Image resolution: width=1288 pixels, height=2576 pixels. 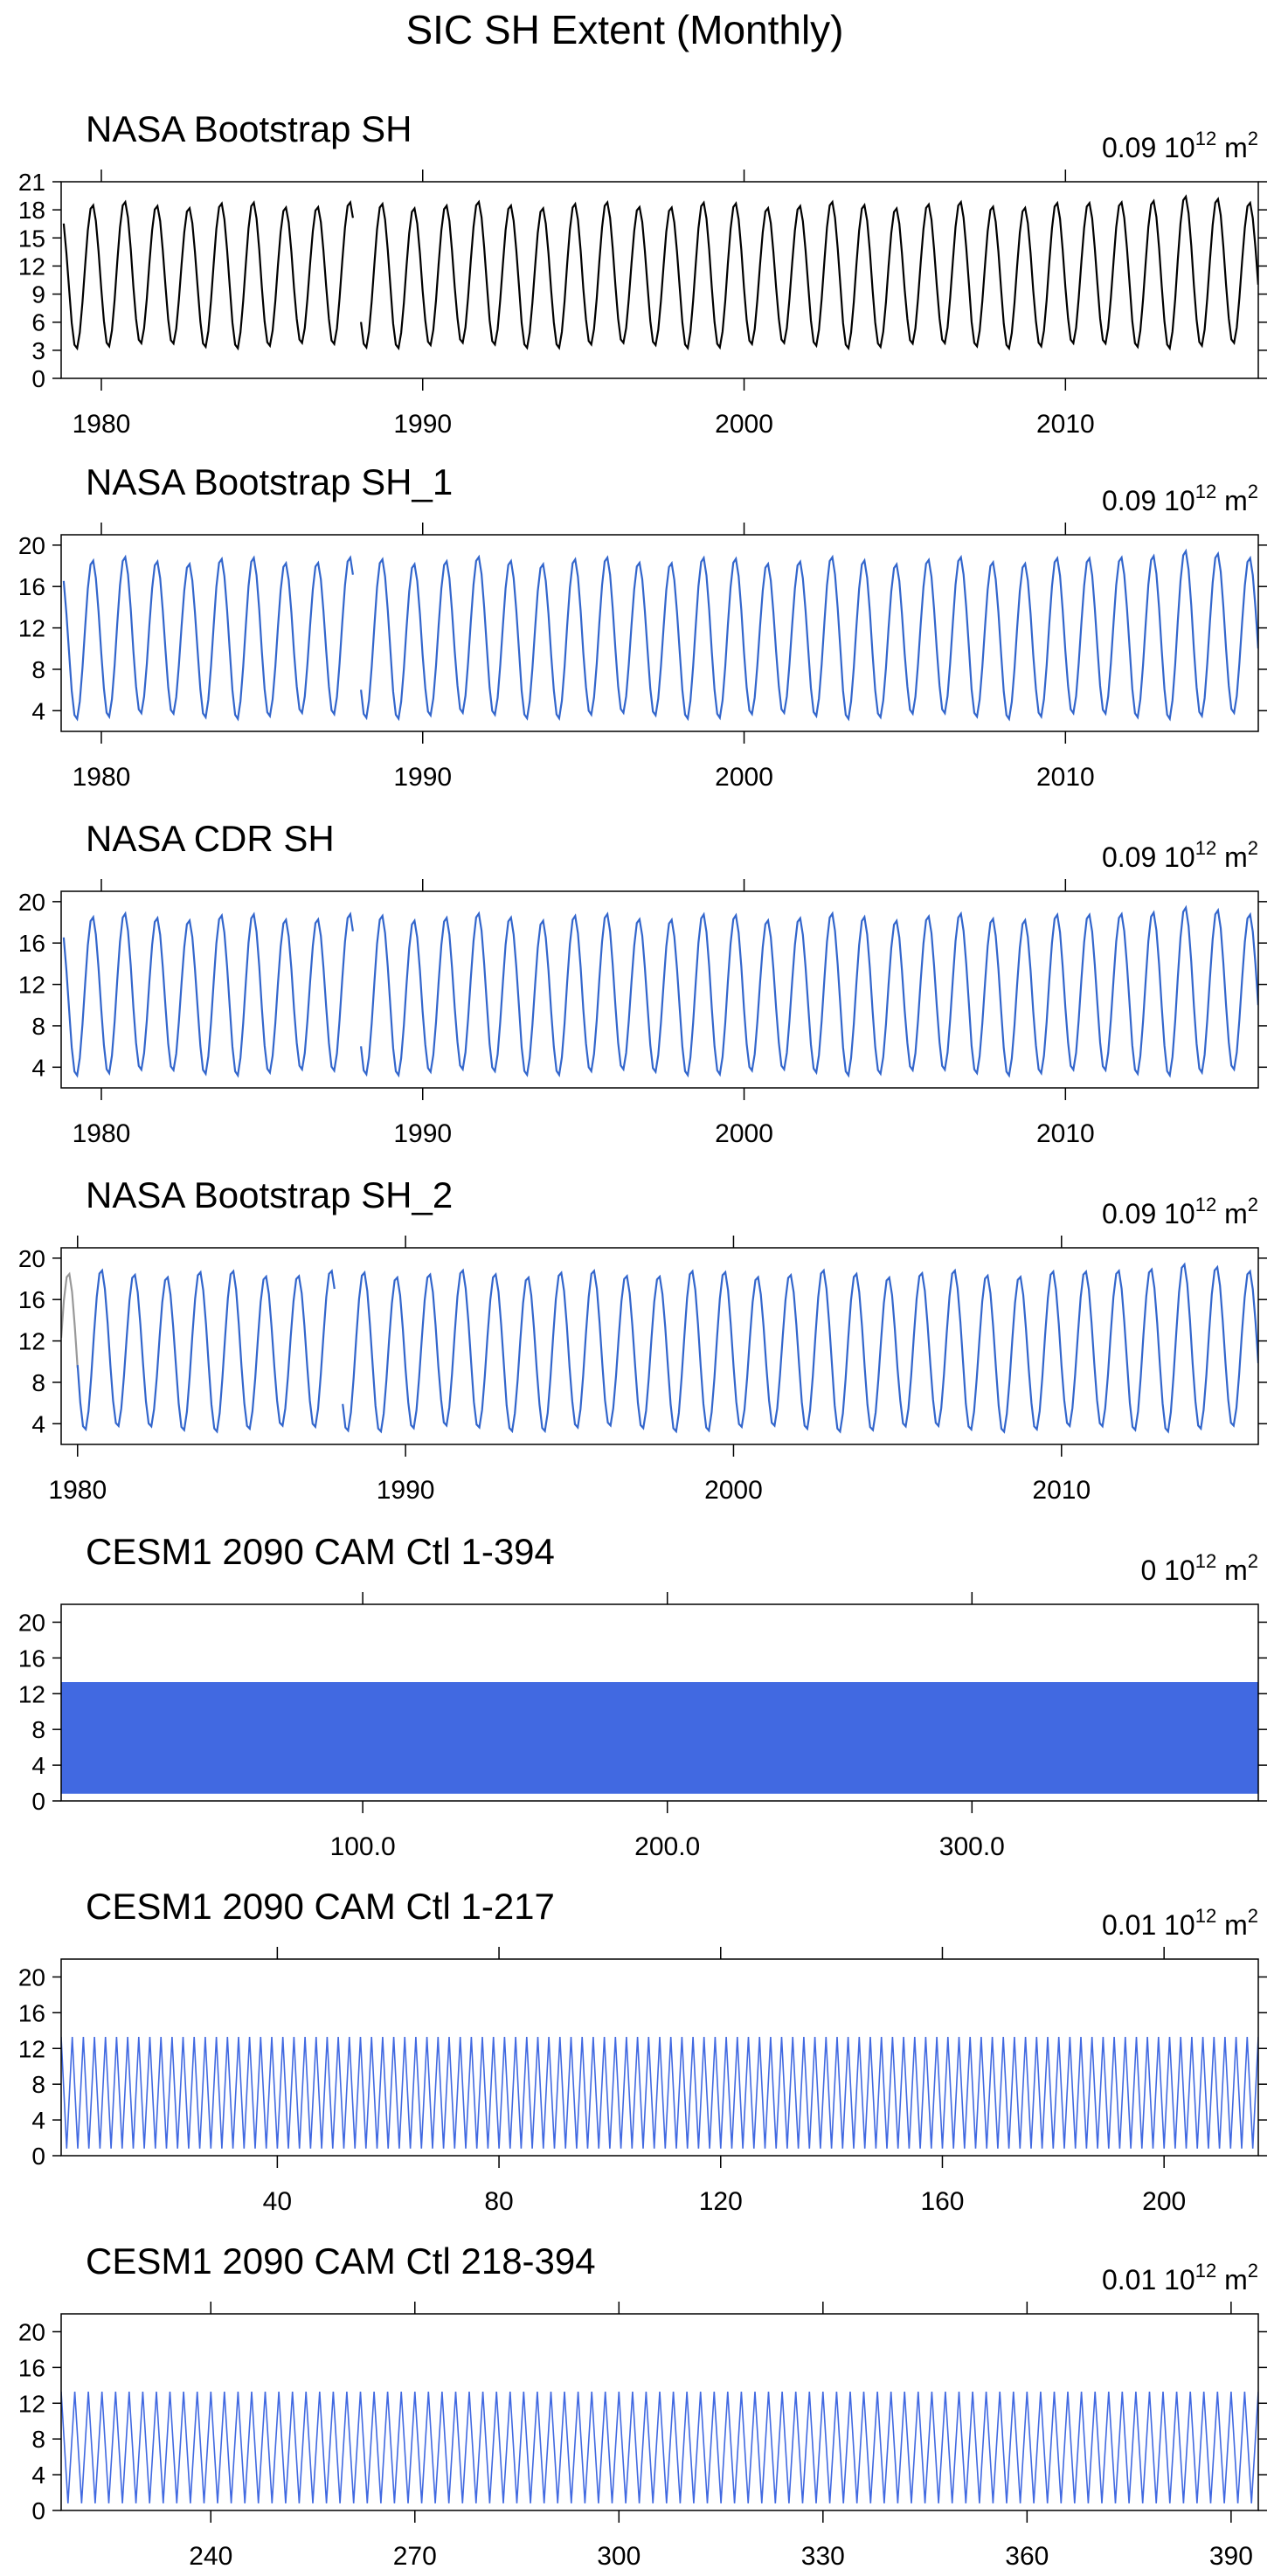 I want to click on y-tick-label: 3, so click(x=38, y=350).